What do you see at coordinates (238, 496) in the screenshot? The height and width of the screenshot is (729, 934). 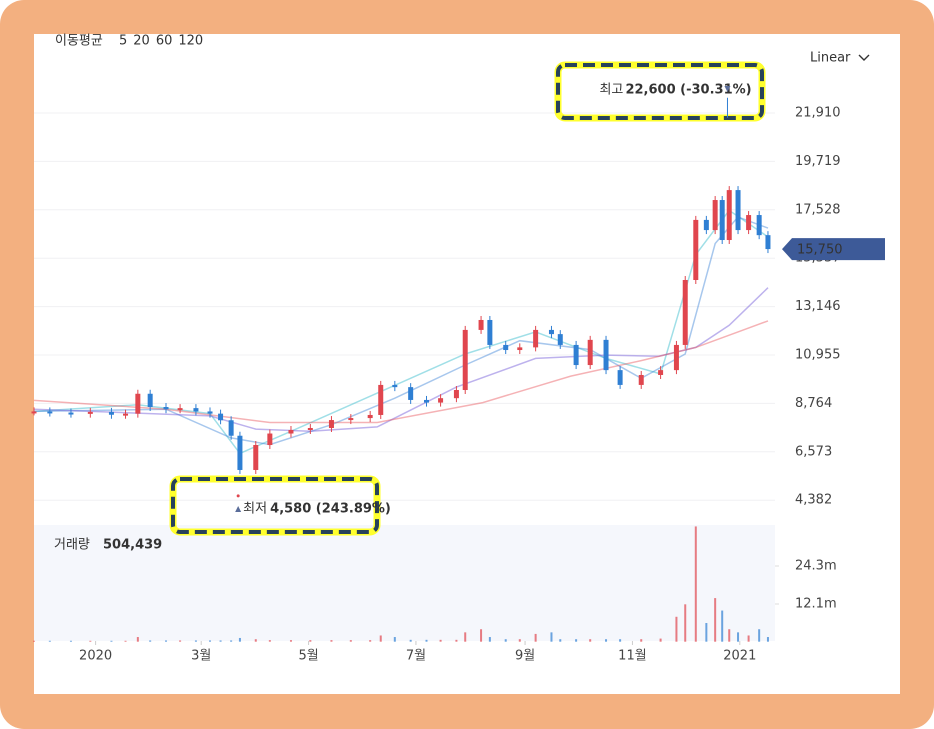 I see `low-marker` at bounding box center [238, 496].